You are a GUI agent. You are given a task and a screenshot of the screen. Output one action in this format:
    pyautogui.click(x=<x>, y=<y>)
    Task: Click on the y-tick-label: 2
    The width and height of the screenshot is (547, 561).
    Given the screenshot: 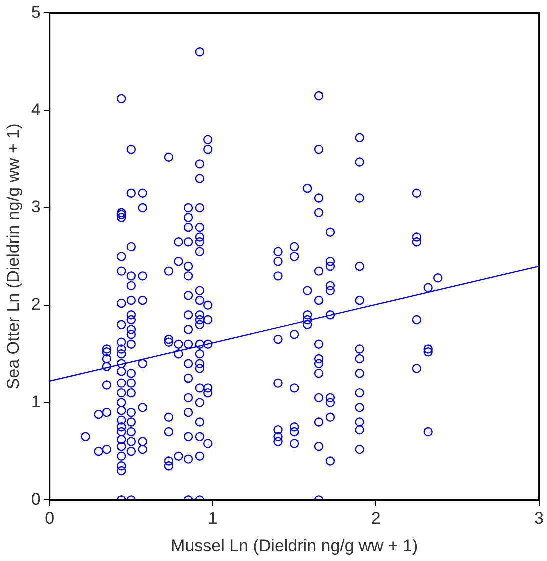 What is the action you would take?
    pyautogui.click(x=36, y=304)
    